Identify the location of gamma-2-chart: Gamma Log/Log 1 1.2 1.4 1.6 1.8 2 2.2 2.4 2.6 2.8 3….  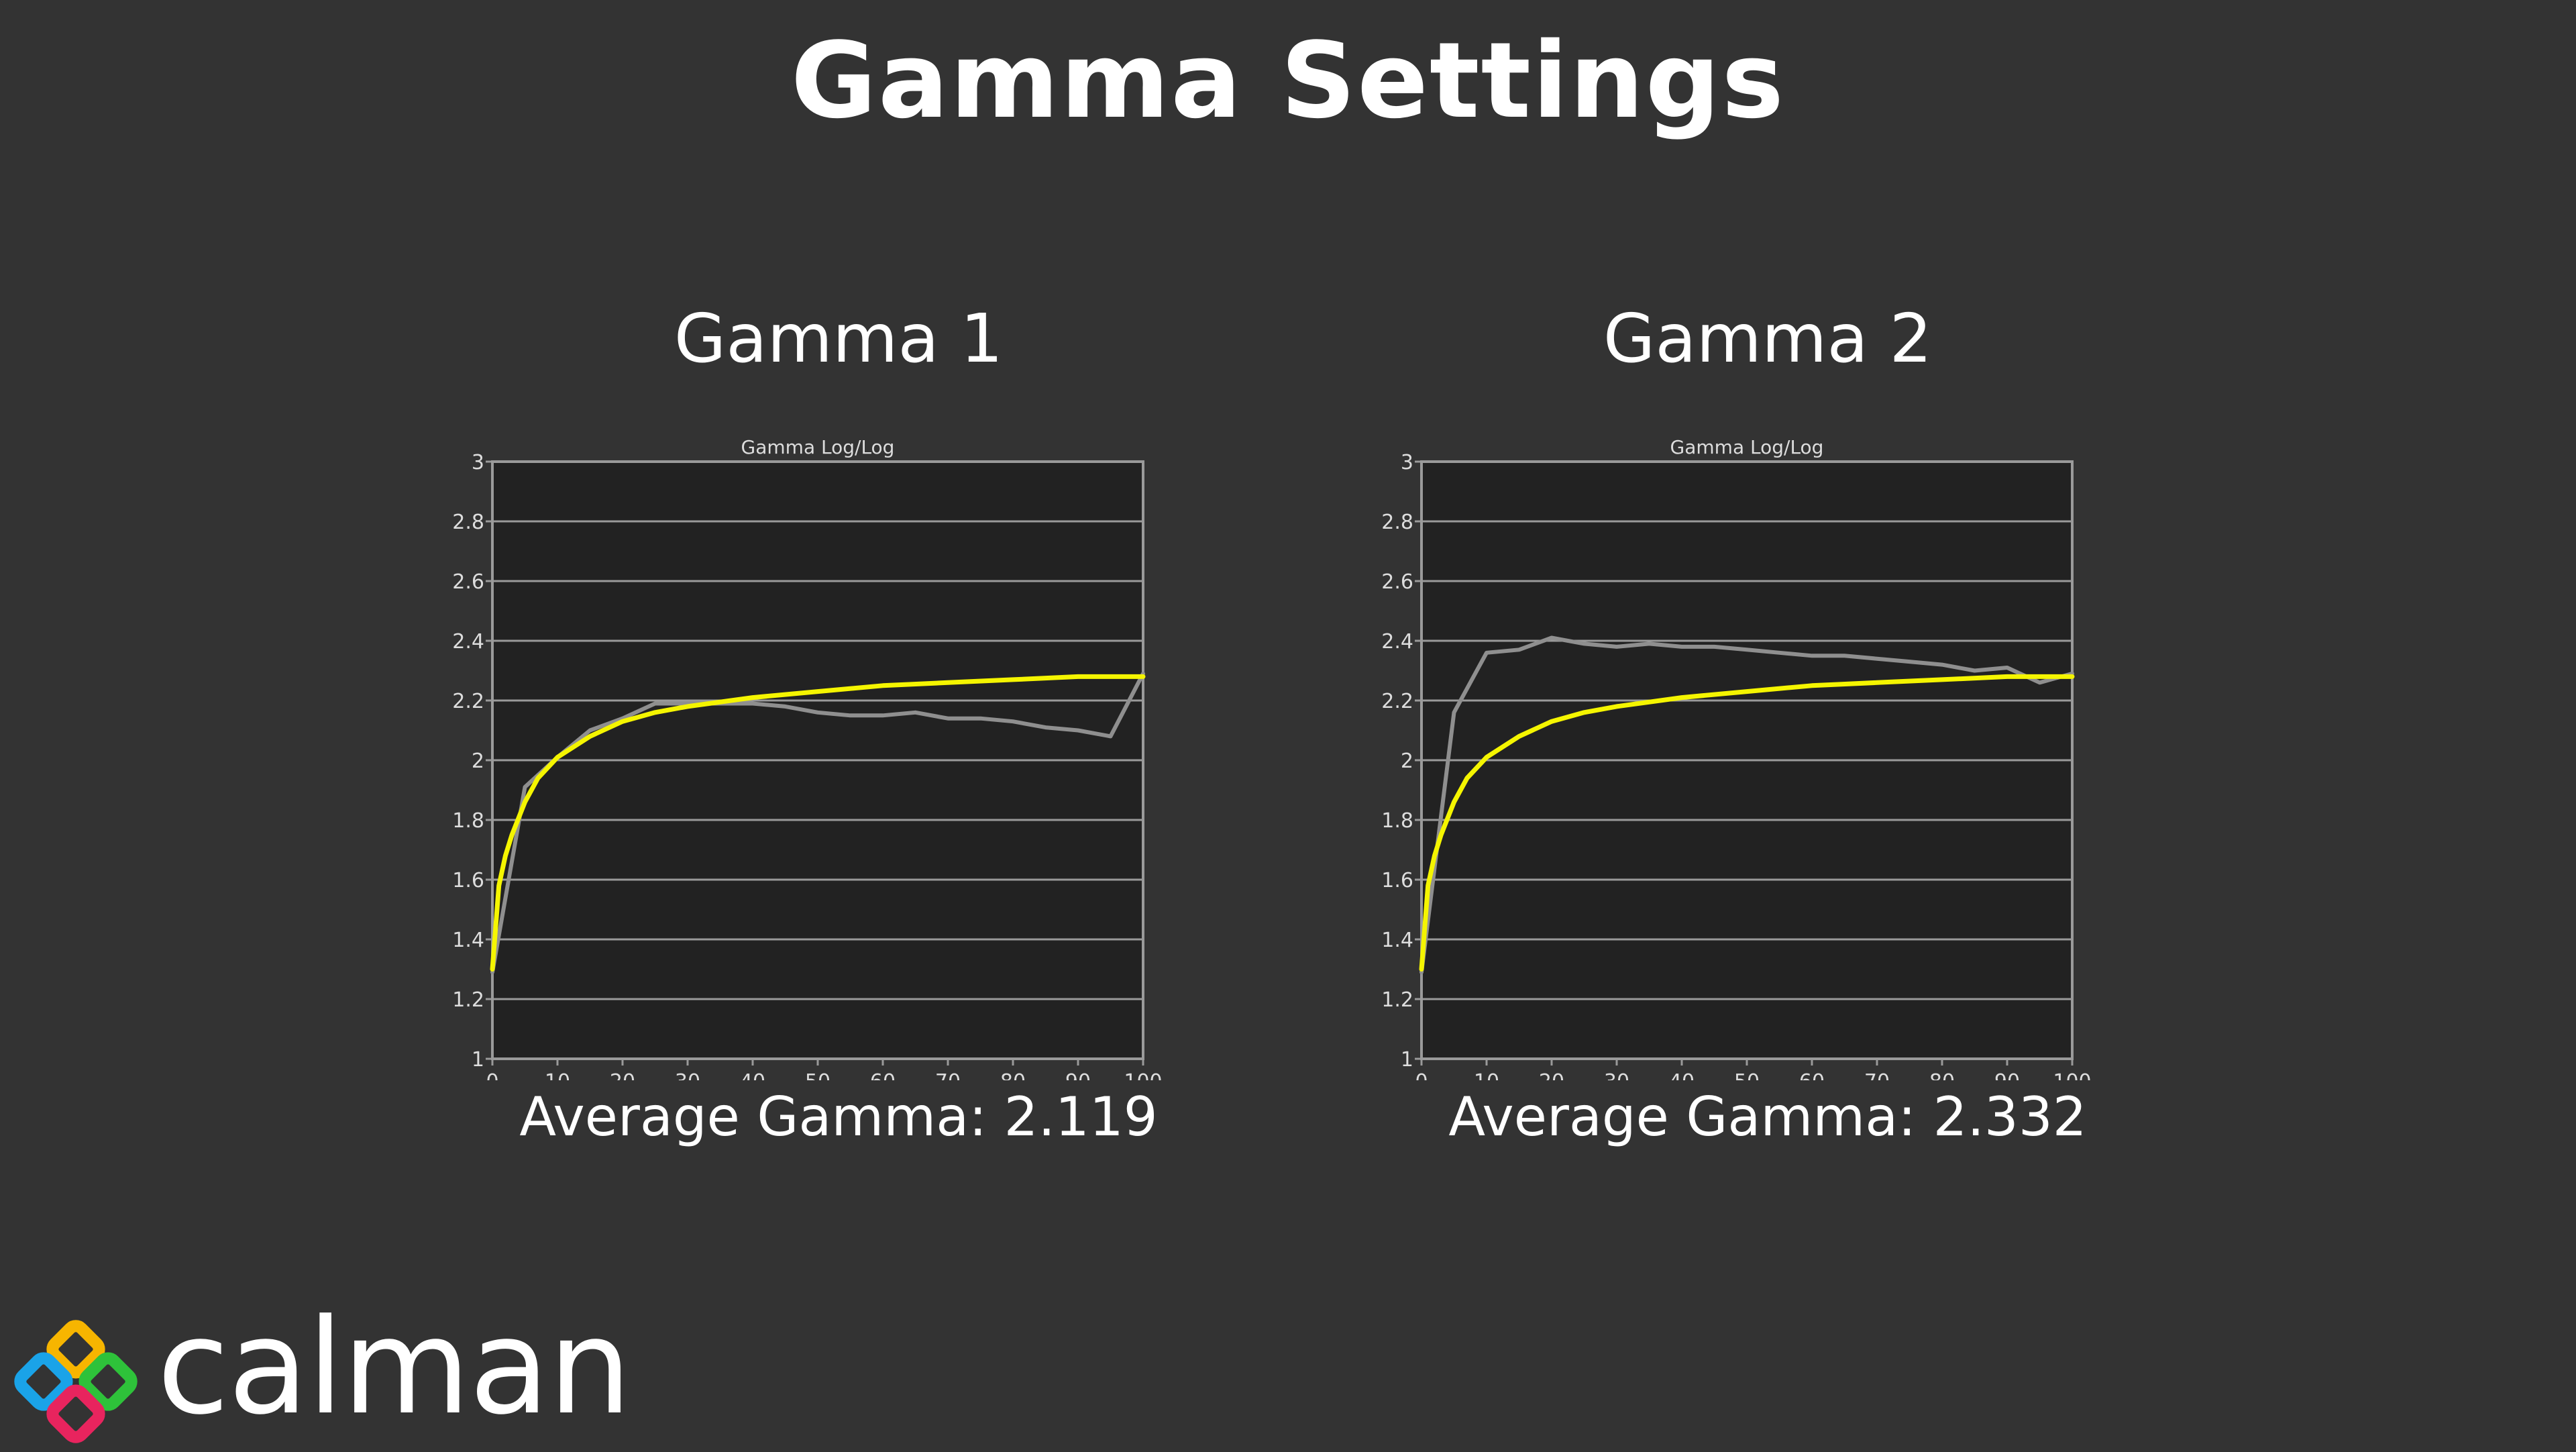
(1736, 758).